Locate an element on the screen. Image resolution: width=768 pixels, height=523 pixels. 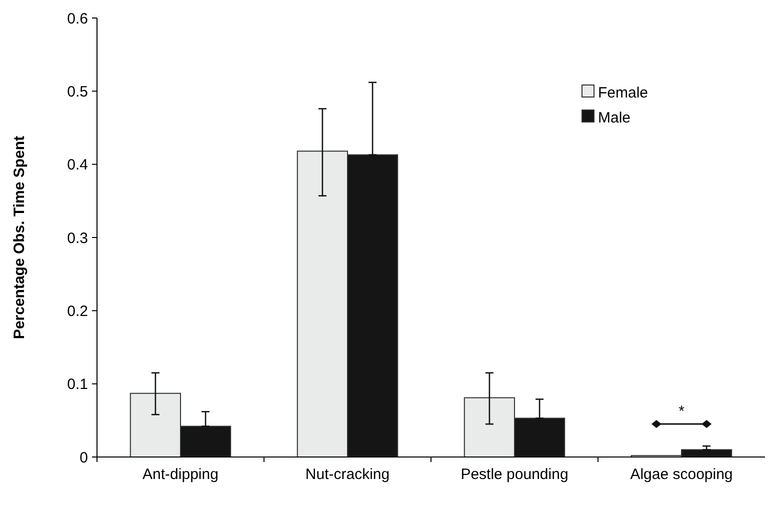
x-tick-label: Pestle pounding is located at coordinates (514, 474).